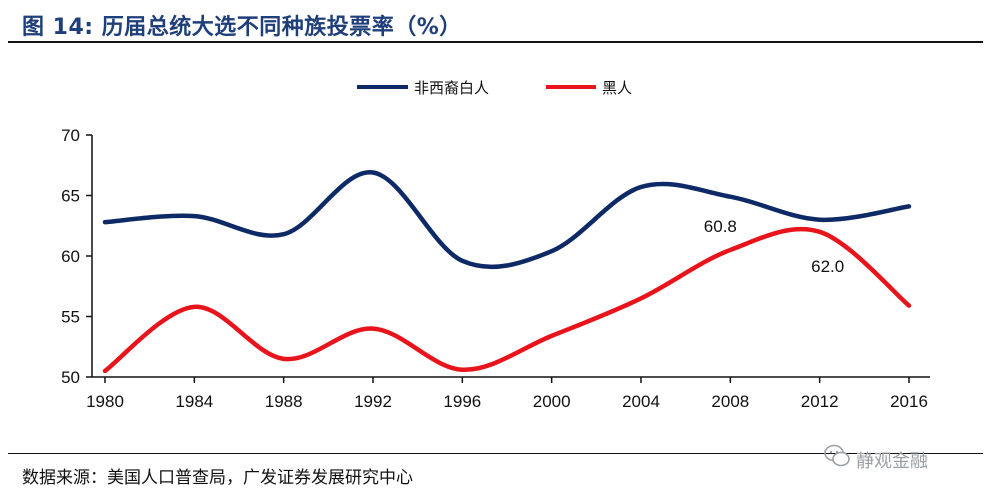 The height and width of the screenshot is (500, 993). What do you see at coordinates (194, 401) in the screenshot?
I see `x-tick-label: 1984` at bounding box center [194, 401].